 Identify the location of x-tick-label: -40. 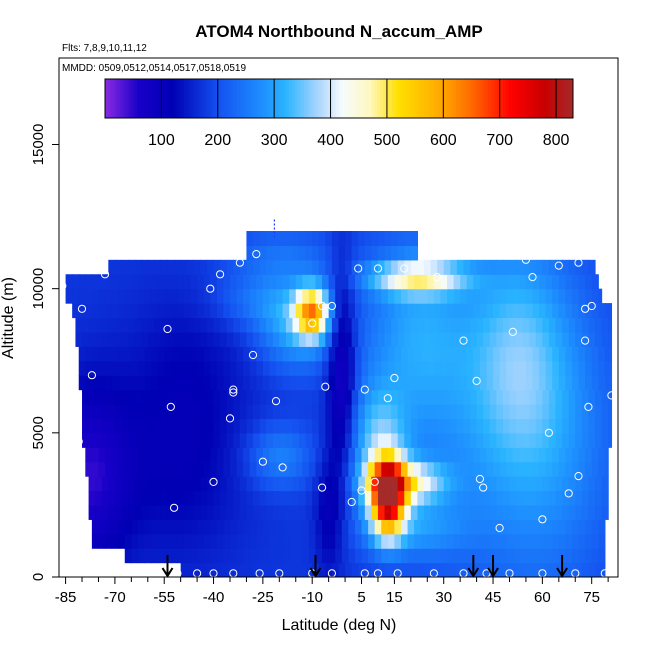
(214, 597).